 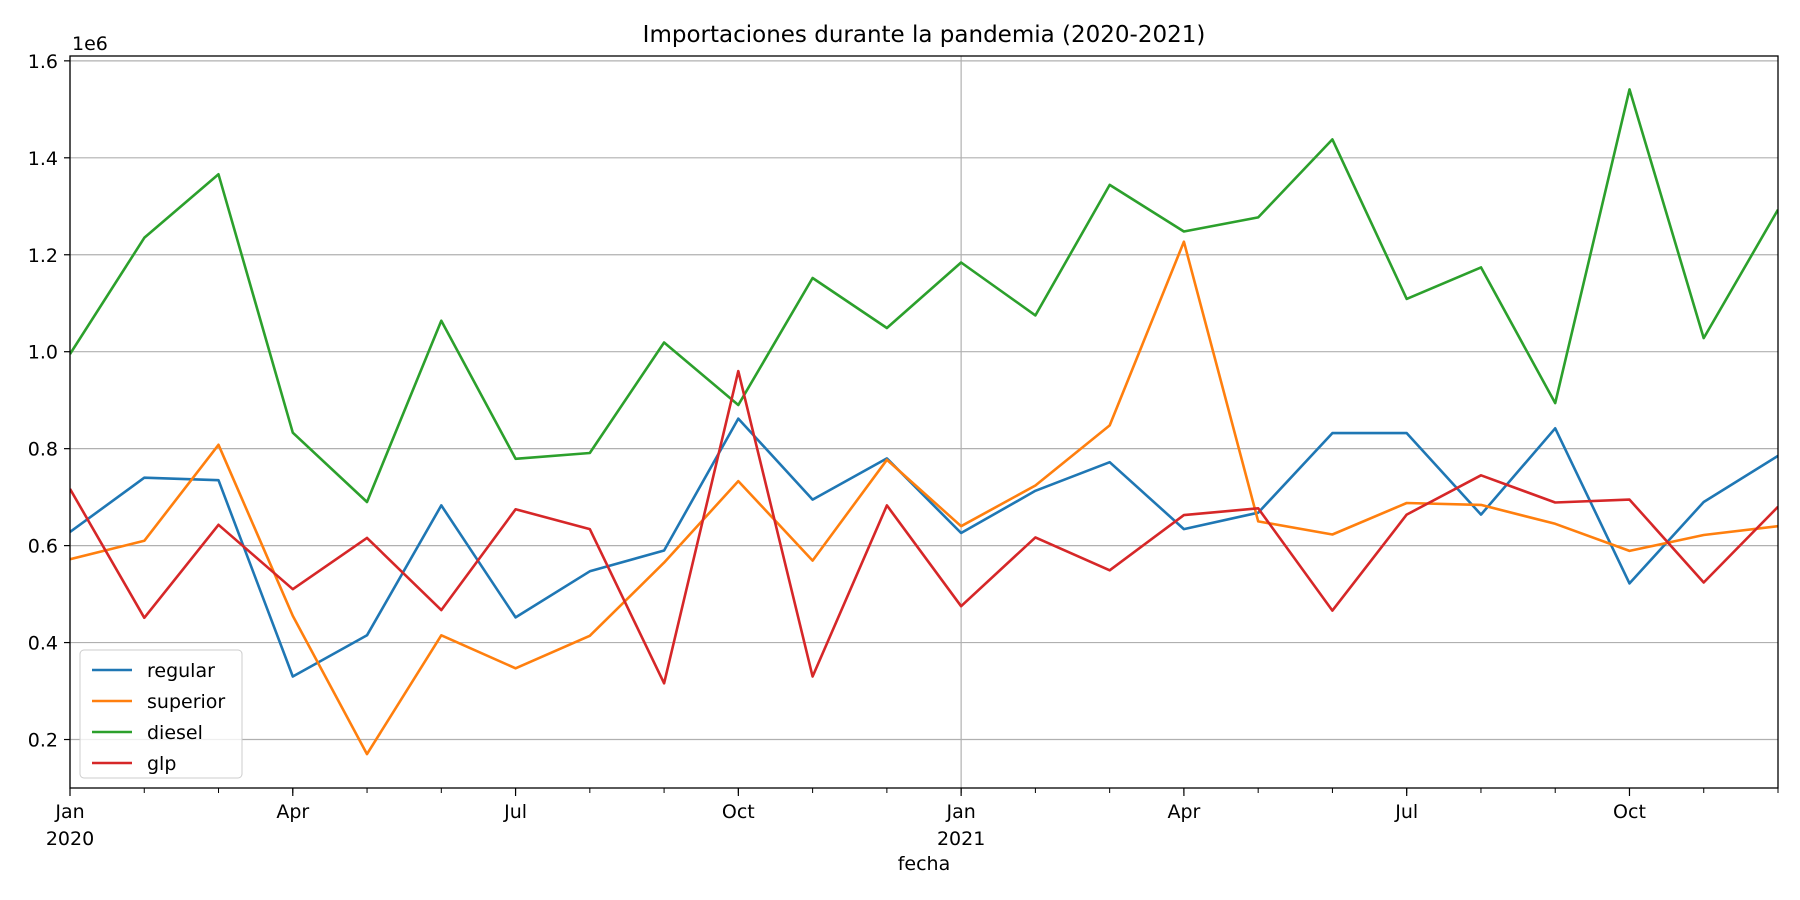 What do you see at coordinates (43, 256) in the screenshot?
I see `y-tick-label: 1.2` at bounding box center [43, 256].